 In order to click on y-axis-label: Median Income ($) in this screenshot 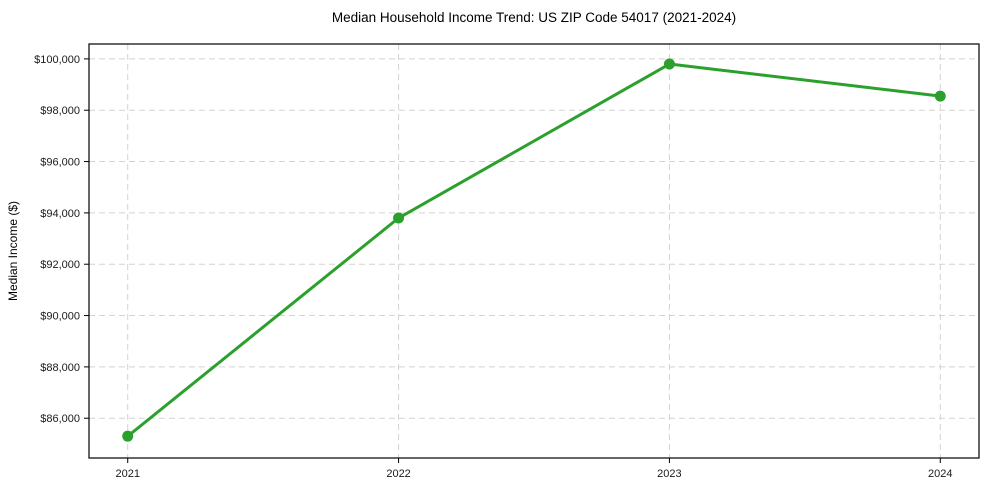, I will do `click(13, 251)`.